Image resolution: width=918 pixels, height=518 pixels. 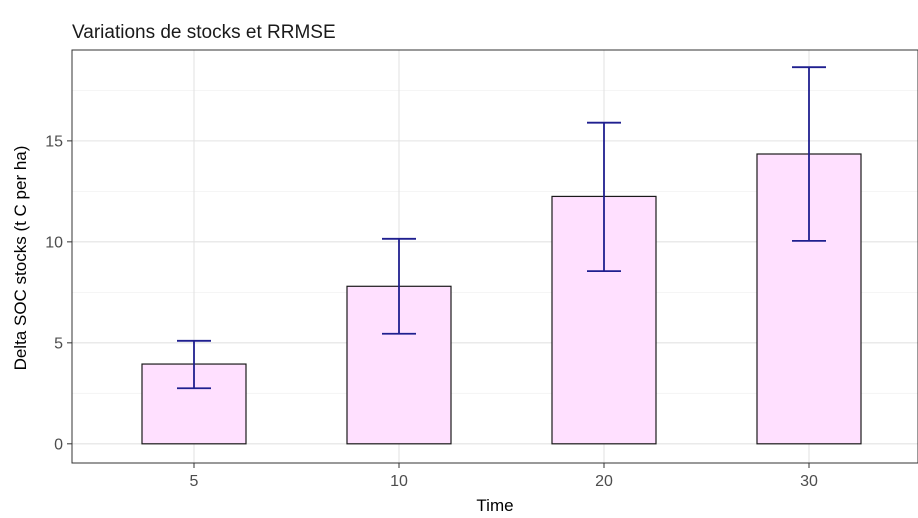 I want to click on y-axis-label: Delta SOC stocks (t C per ha), so click(x=20, y=258).